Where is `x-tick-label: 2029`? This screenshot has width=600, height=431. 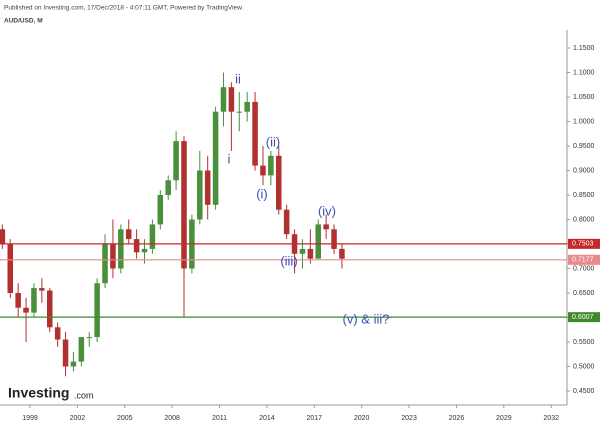
x-tick-label: 2029 is located at coordinates (504, 418).